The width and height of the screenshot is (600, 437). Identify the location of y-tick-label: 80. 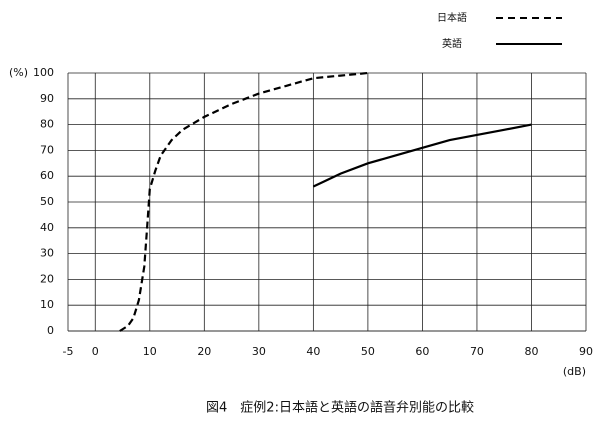
(47, 124).